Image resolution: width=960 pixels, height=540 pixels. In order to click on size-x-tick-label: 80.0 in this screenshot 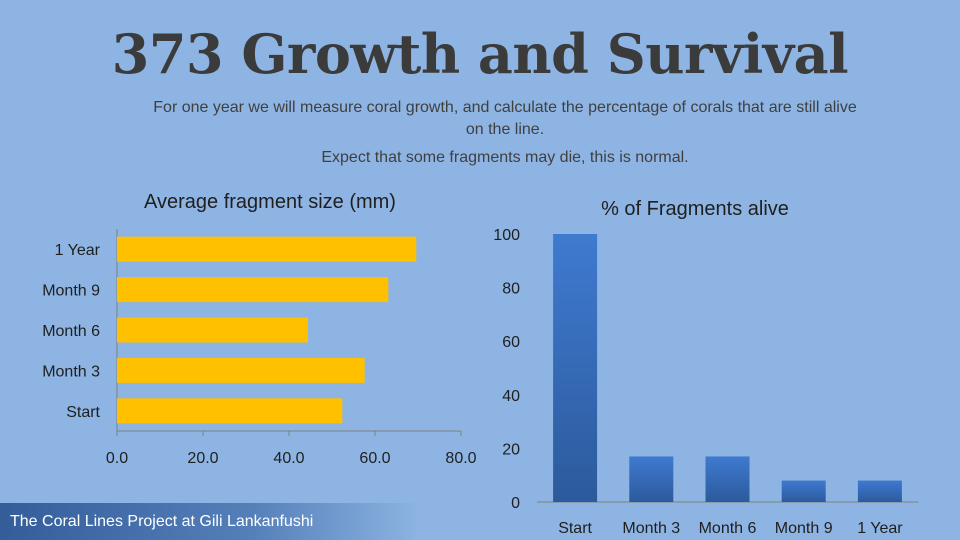, I will do `click(460, 458)`.